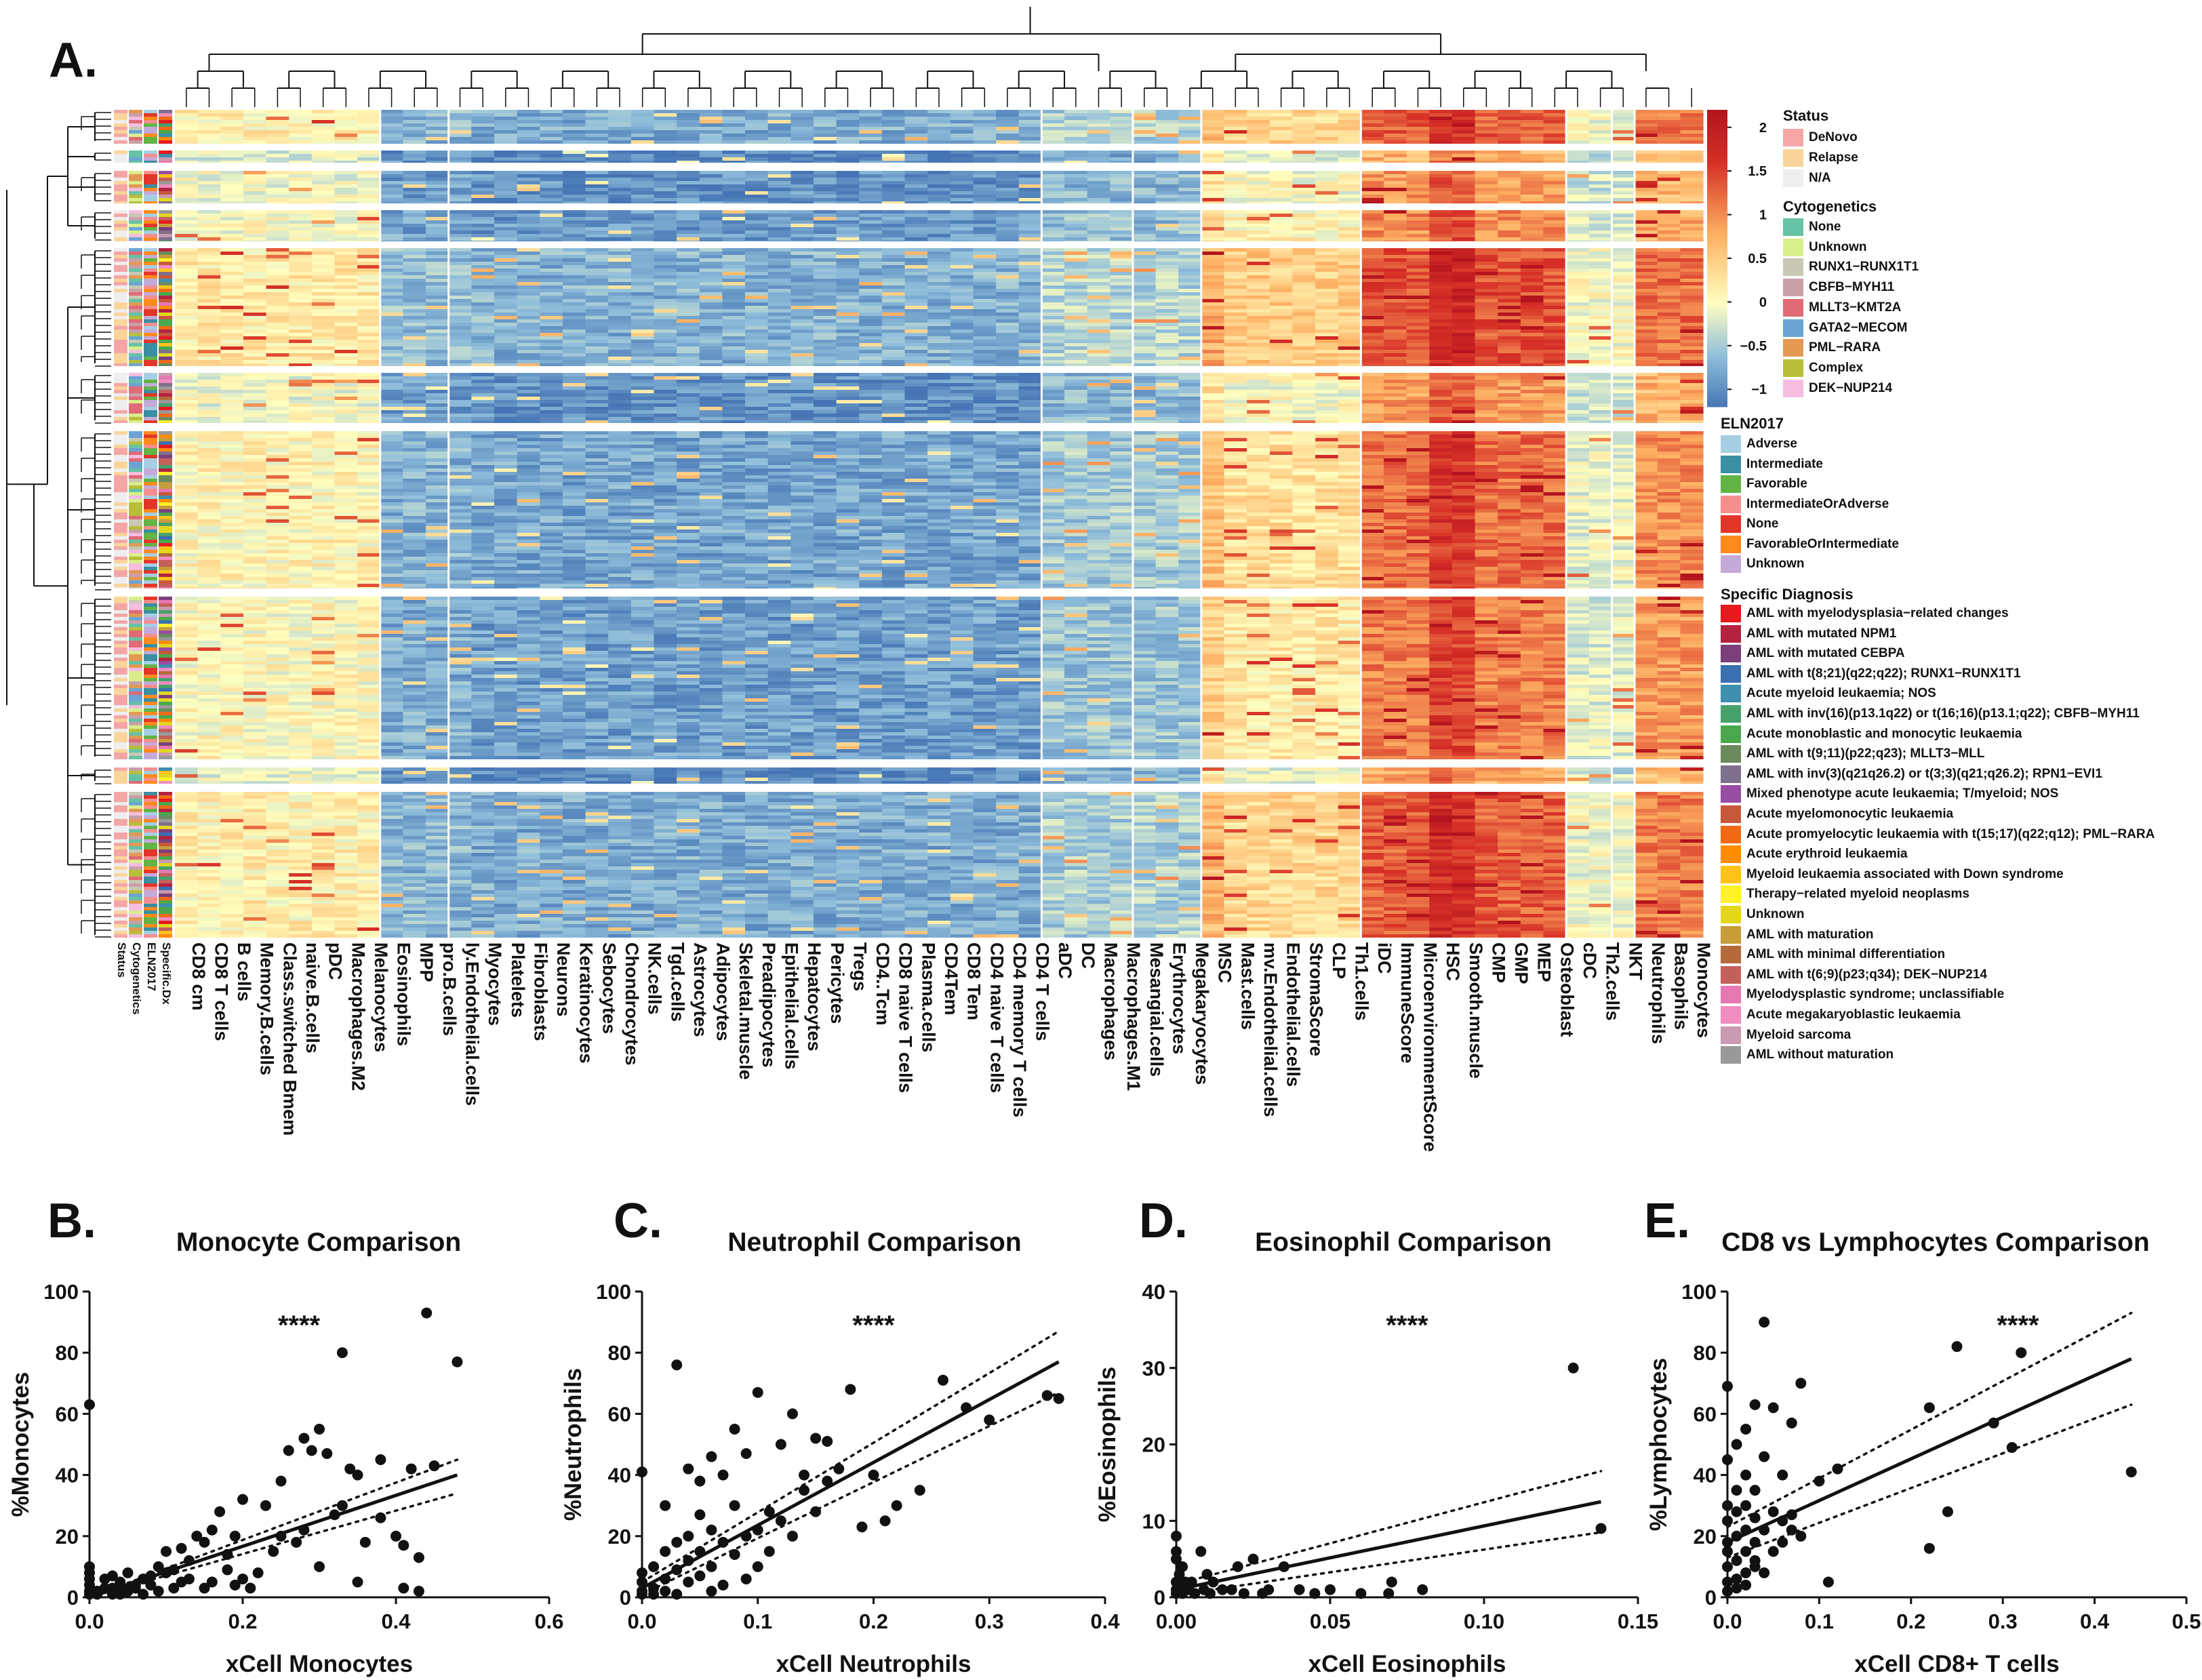  Describe the element at coordinates (638, 1221) in the screenshot. I see `panel-label-c: C.` at that location.